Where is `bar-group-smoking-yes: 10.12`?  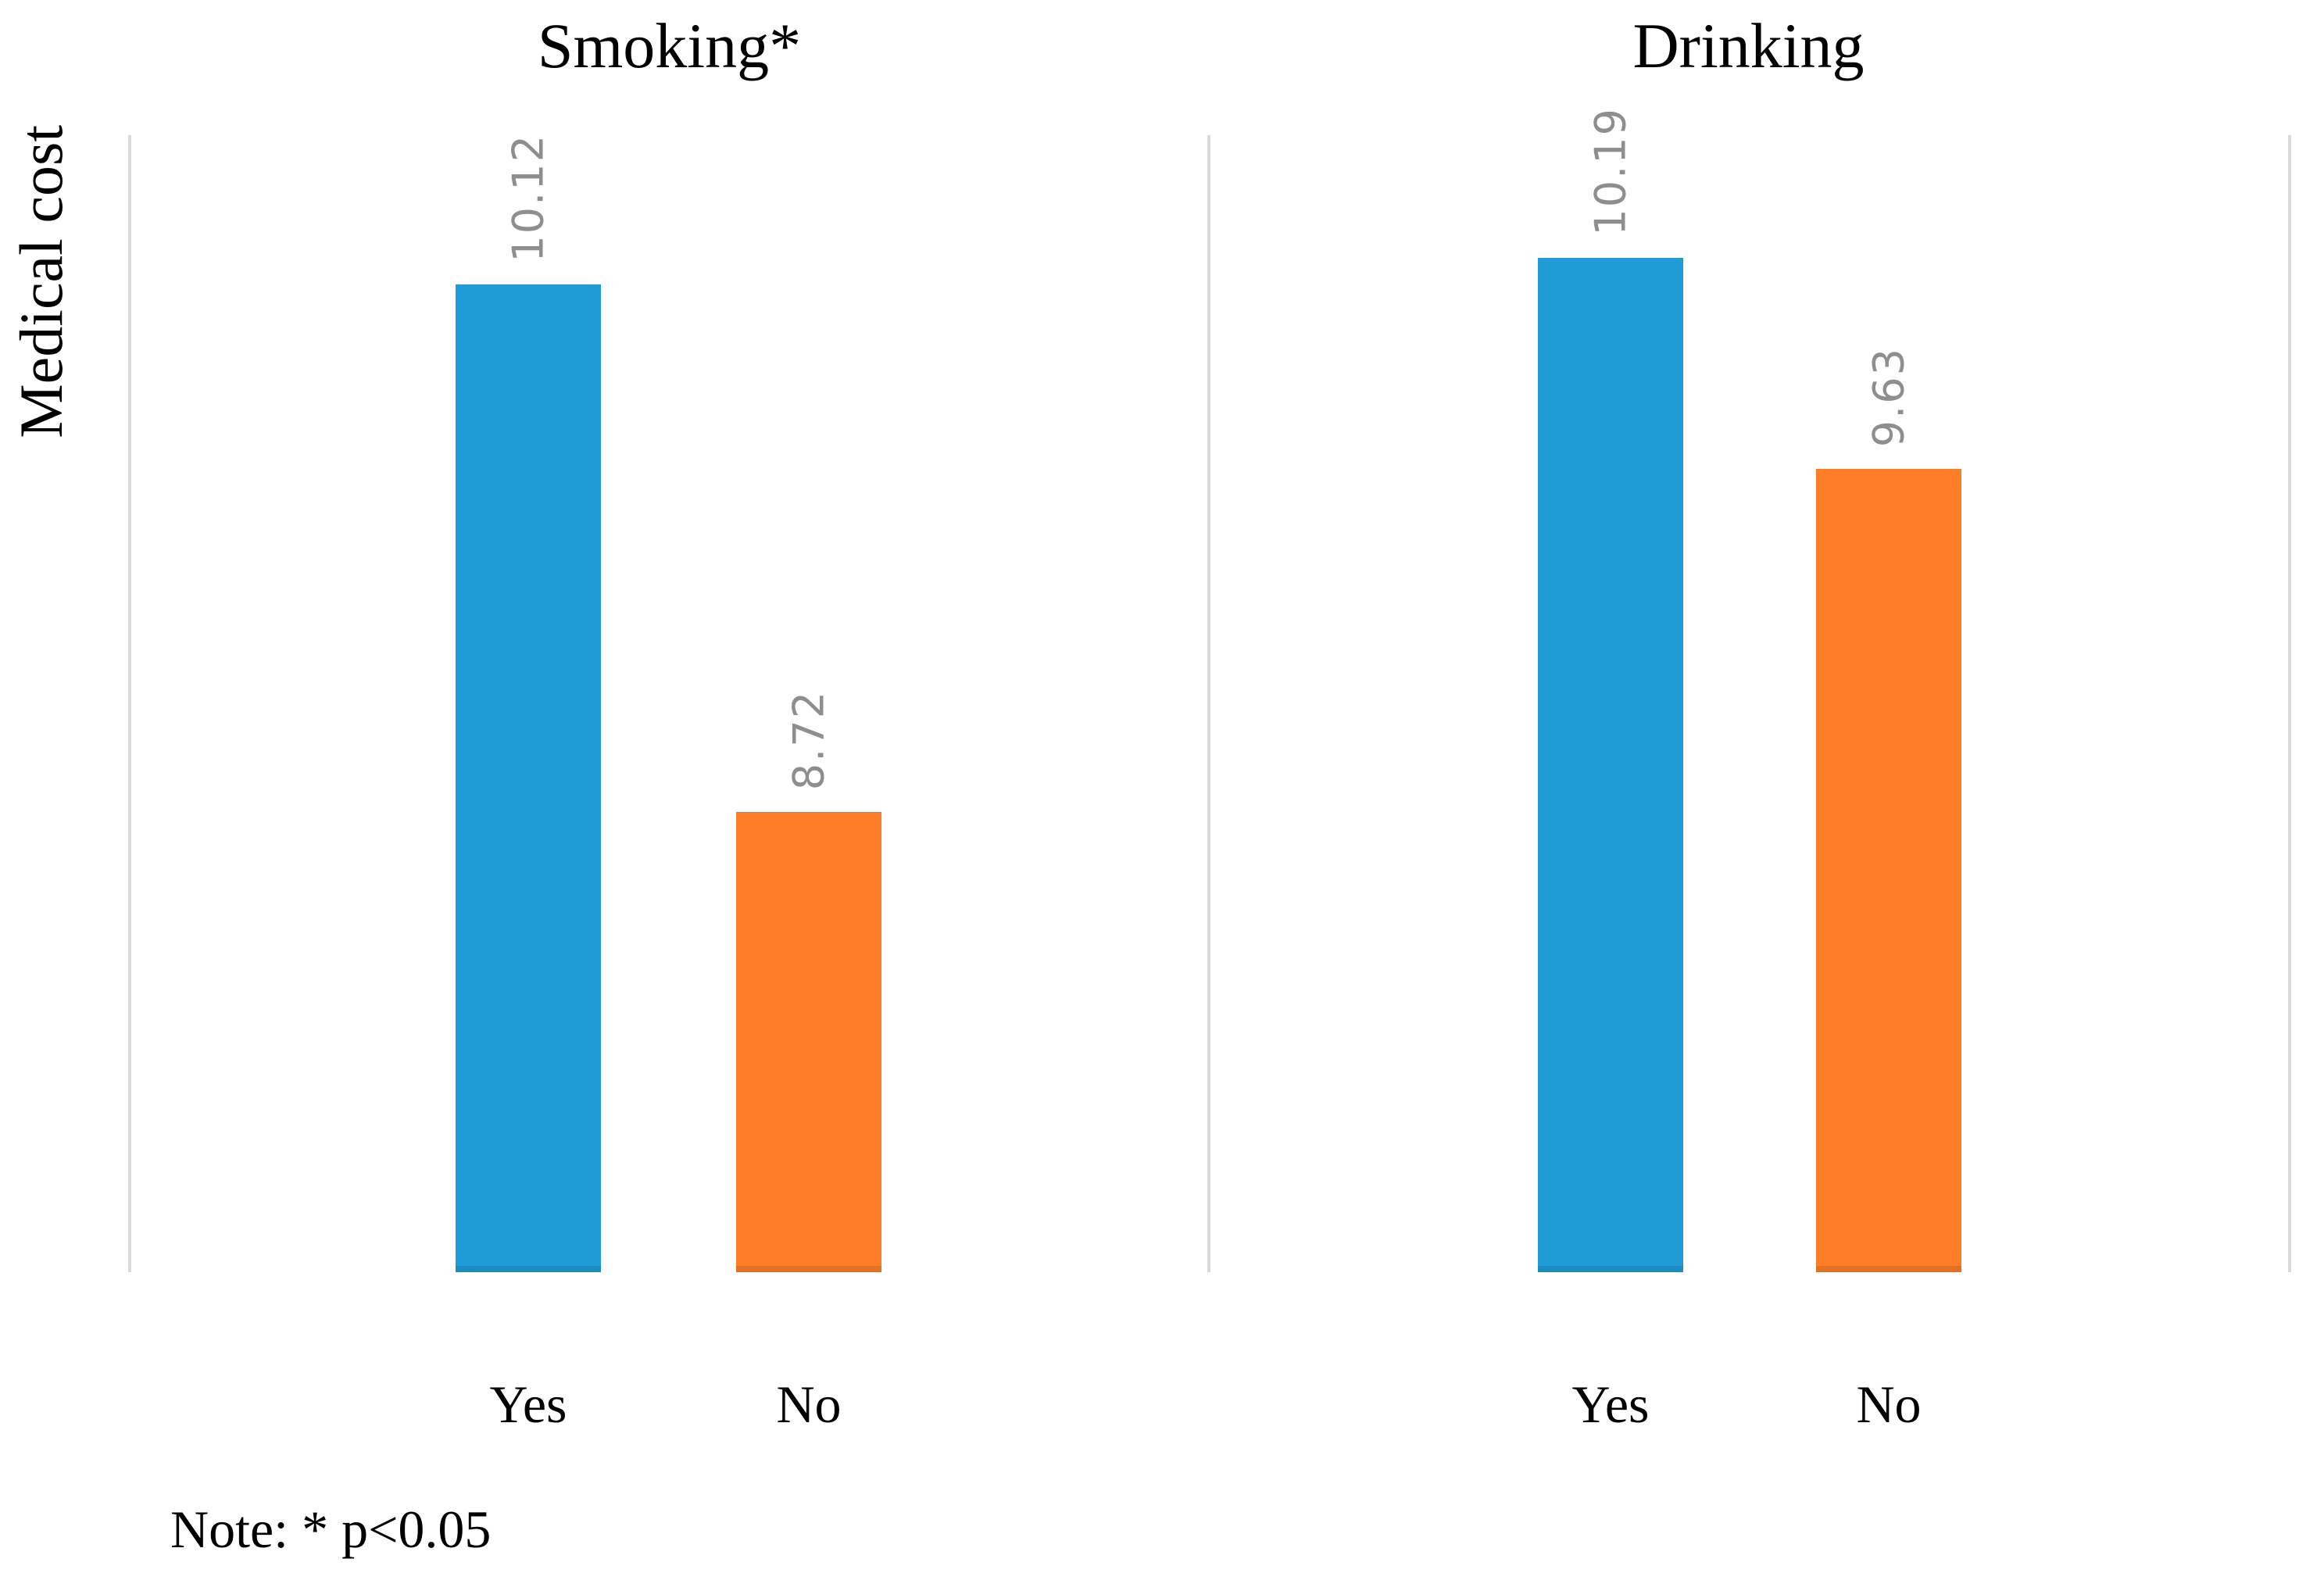 bar-group-smoking-yes: 10.12 is located at coordinates (528, 703).